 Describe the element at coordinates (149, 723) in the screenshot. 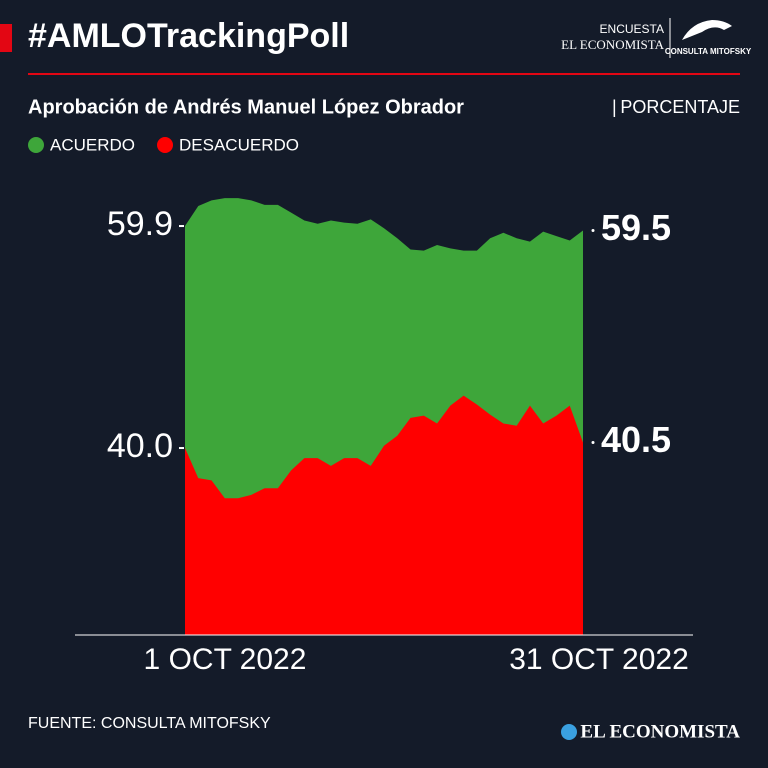

I see `source: FUENTE: CONSULTA MITOFSKY` at that location.